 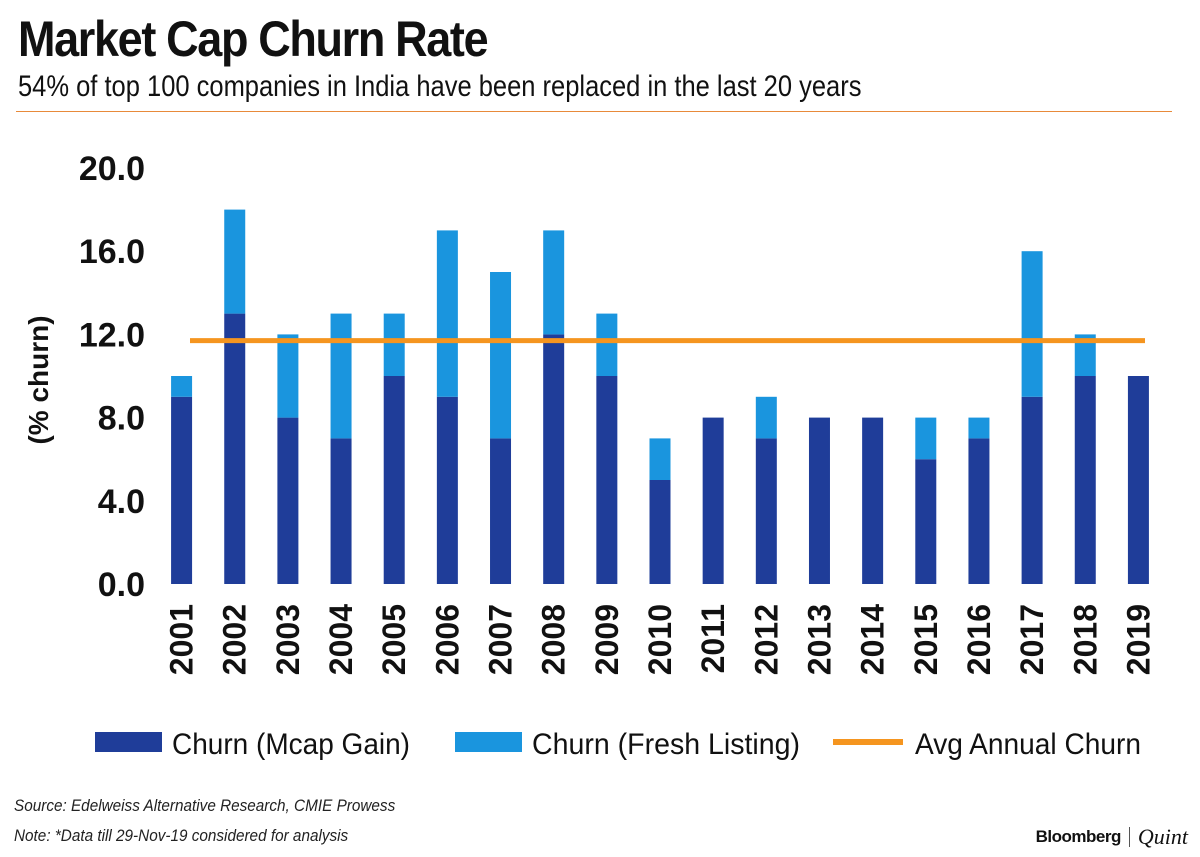 What do you see at coordinates (607, 344) in the screenshot?
I see `bar-fresh-listing-2009` at bounding box center [607, 344].